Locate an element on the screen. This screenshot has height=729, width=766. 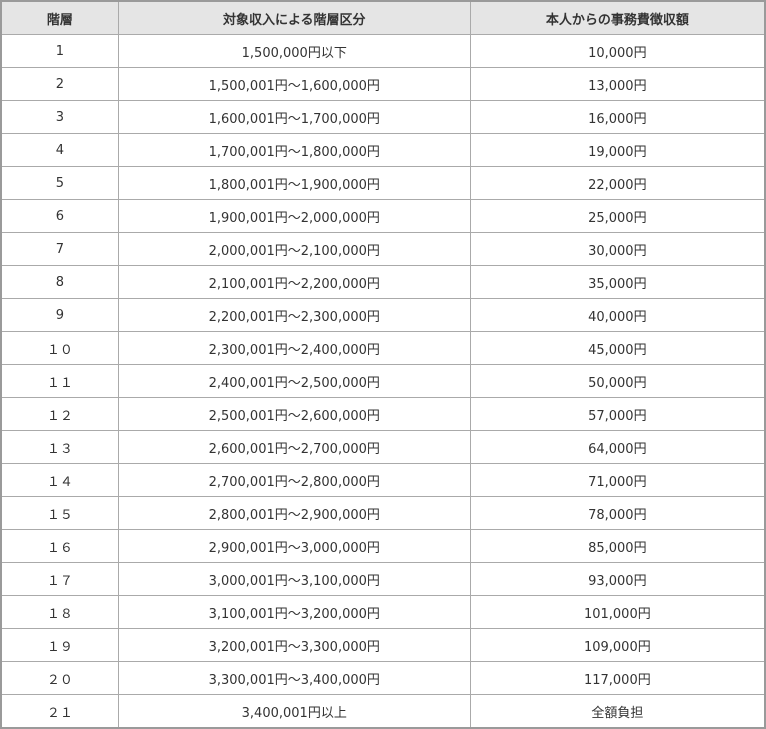
cell-tier: １２ is located at coordinates (59, 414).